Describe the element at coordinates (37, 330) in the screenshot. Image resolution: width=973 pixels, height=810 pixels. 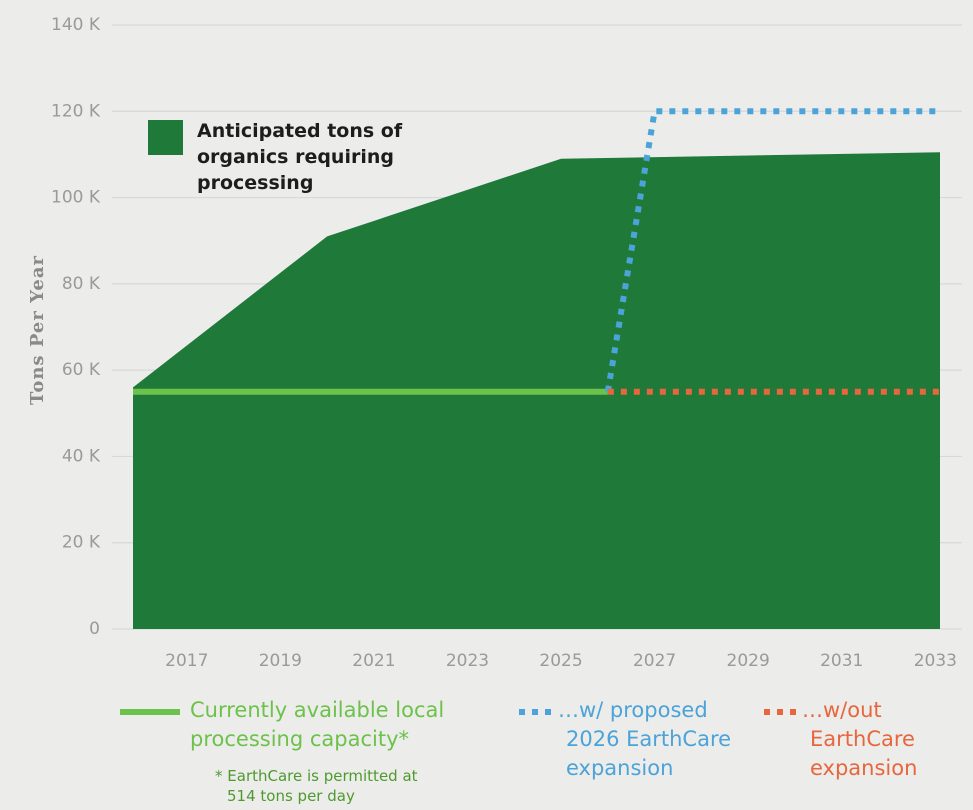
I see `y-axis-label: Tons Per Year` at that location.